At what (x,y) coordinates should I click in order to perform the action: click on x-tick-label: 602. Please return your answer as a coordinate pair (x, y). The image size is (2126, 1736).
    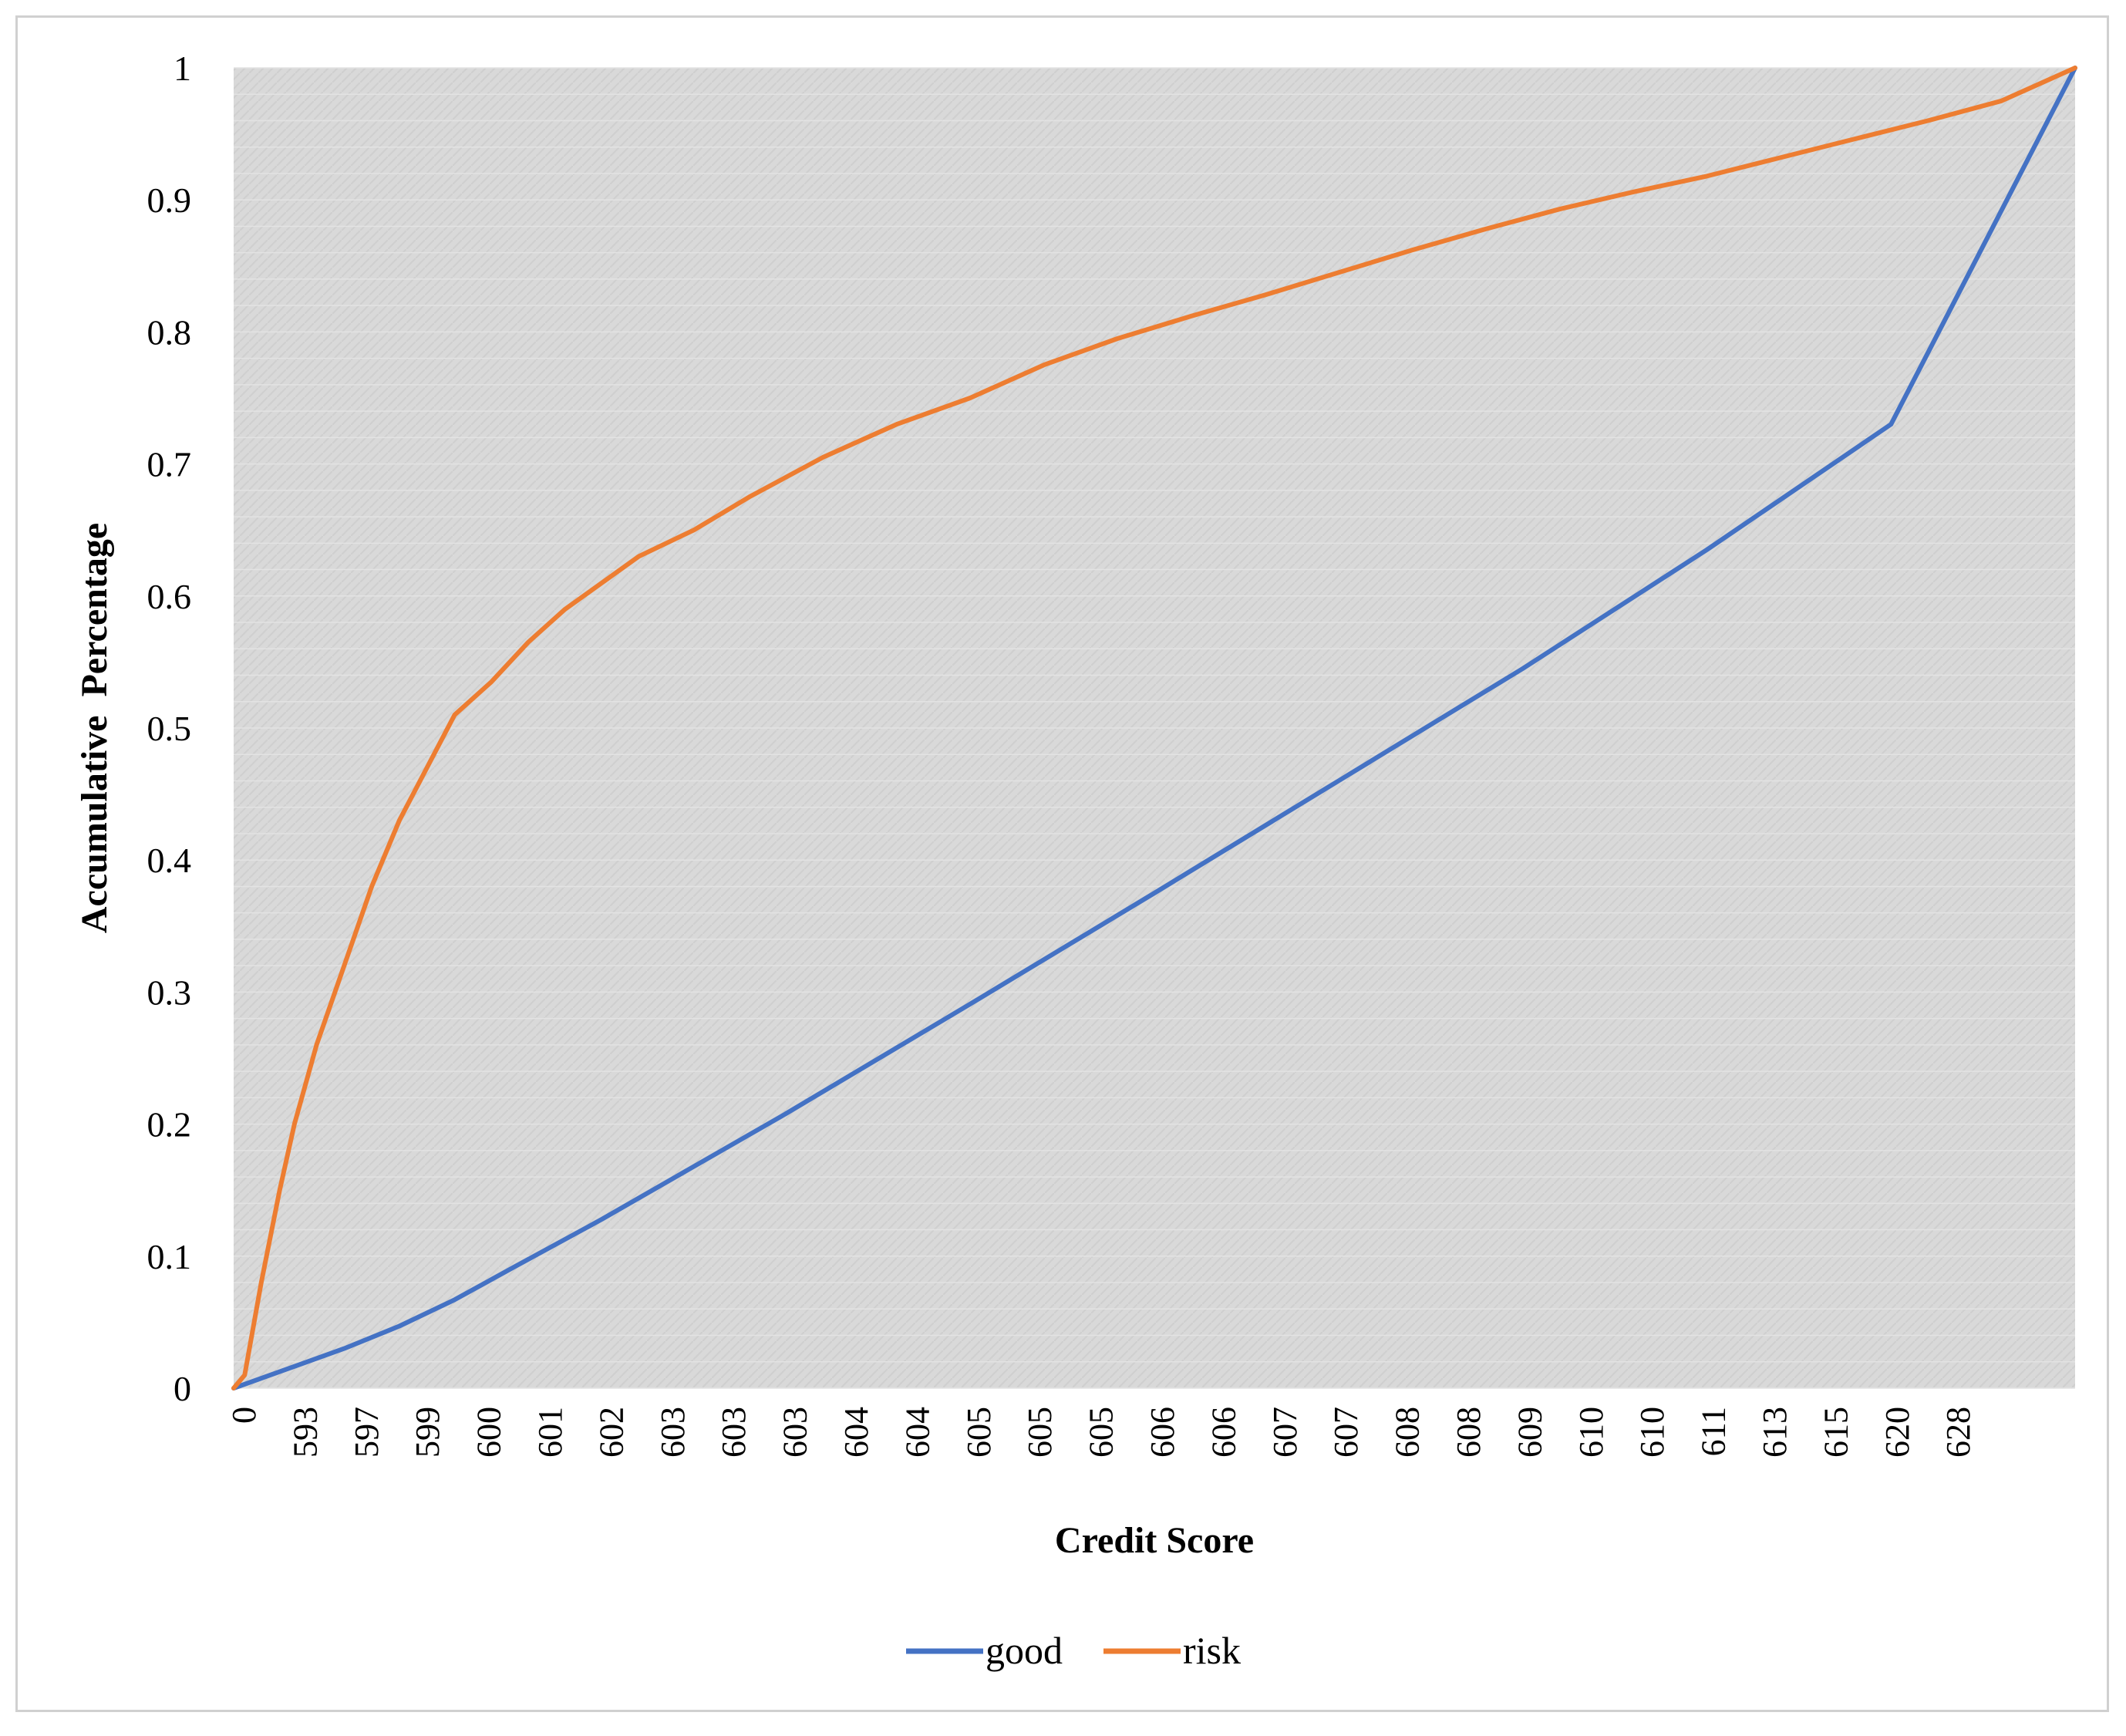
    Looking at the image, I should click on (611, 1433).